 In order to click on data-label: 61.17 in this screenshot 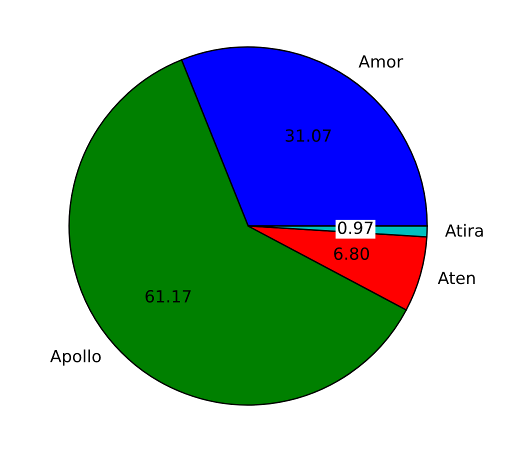, I will do `click(168, 296)`.